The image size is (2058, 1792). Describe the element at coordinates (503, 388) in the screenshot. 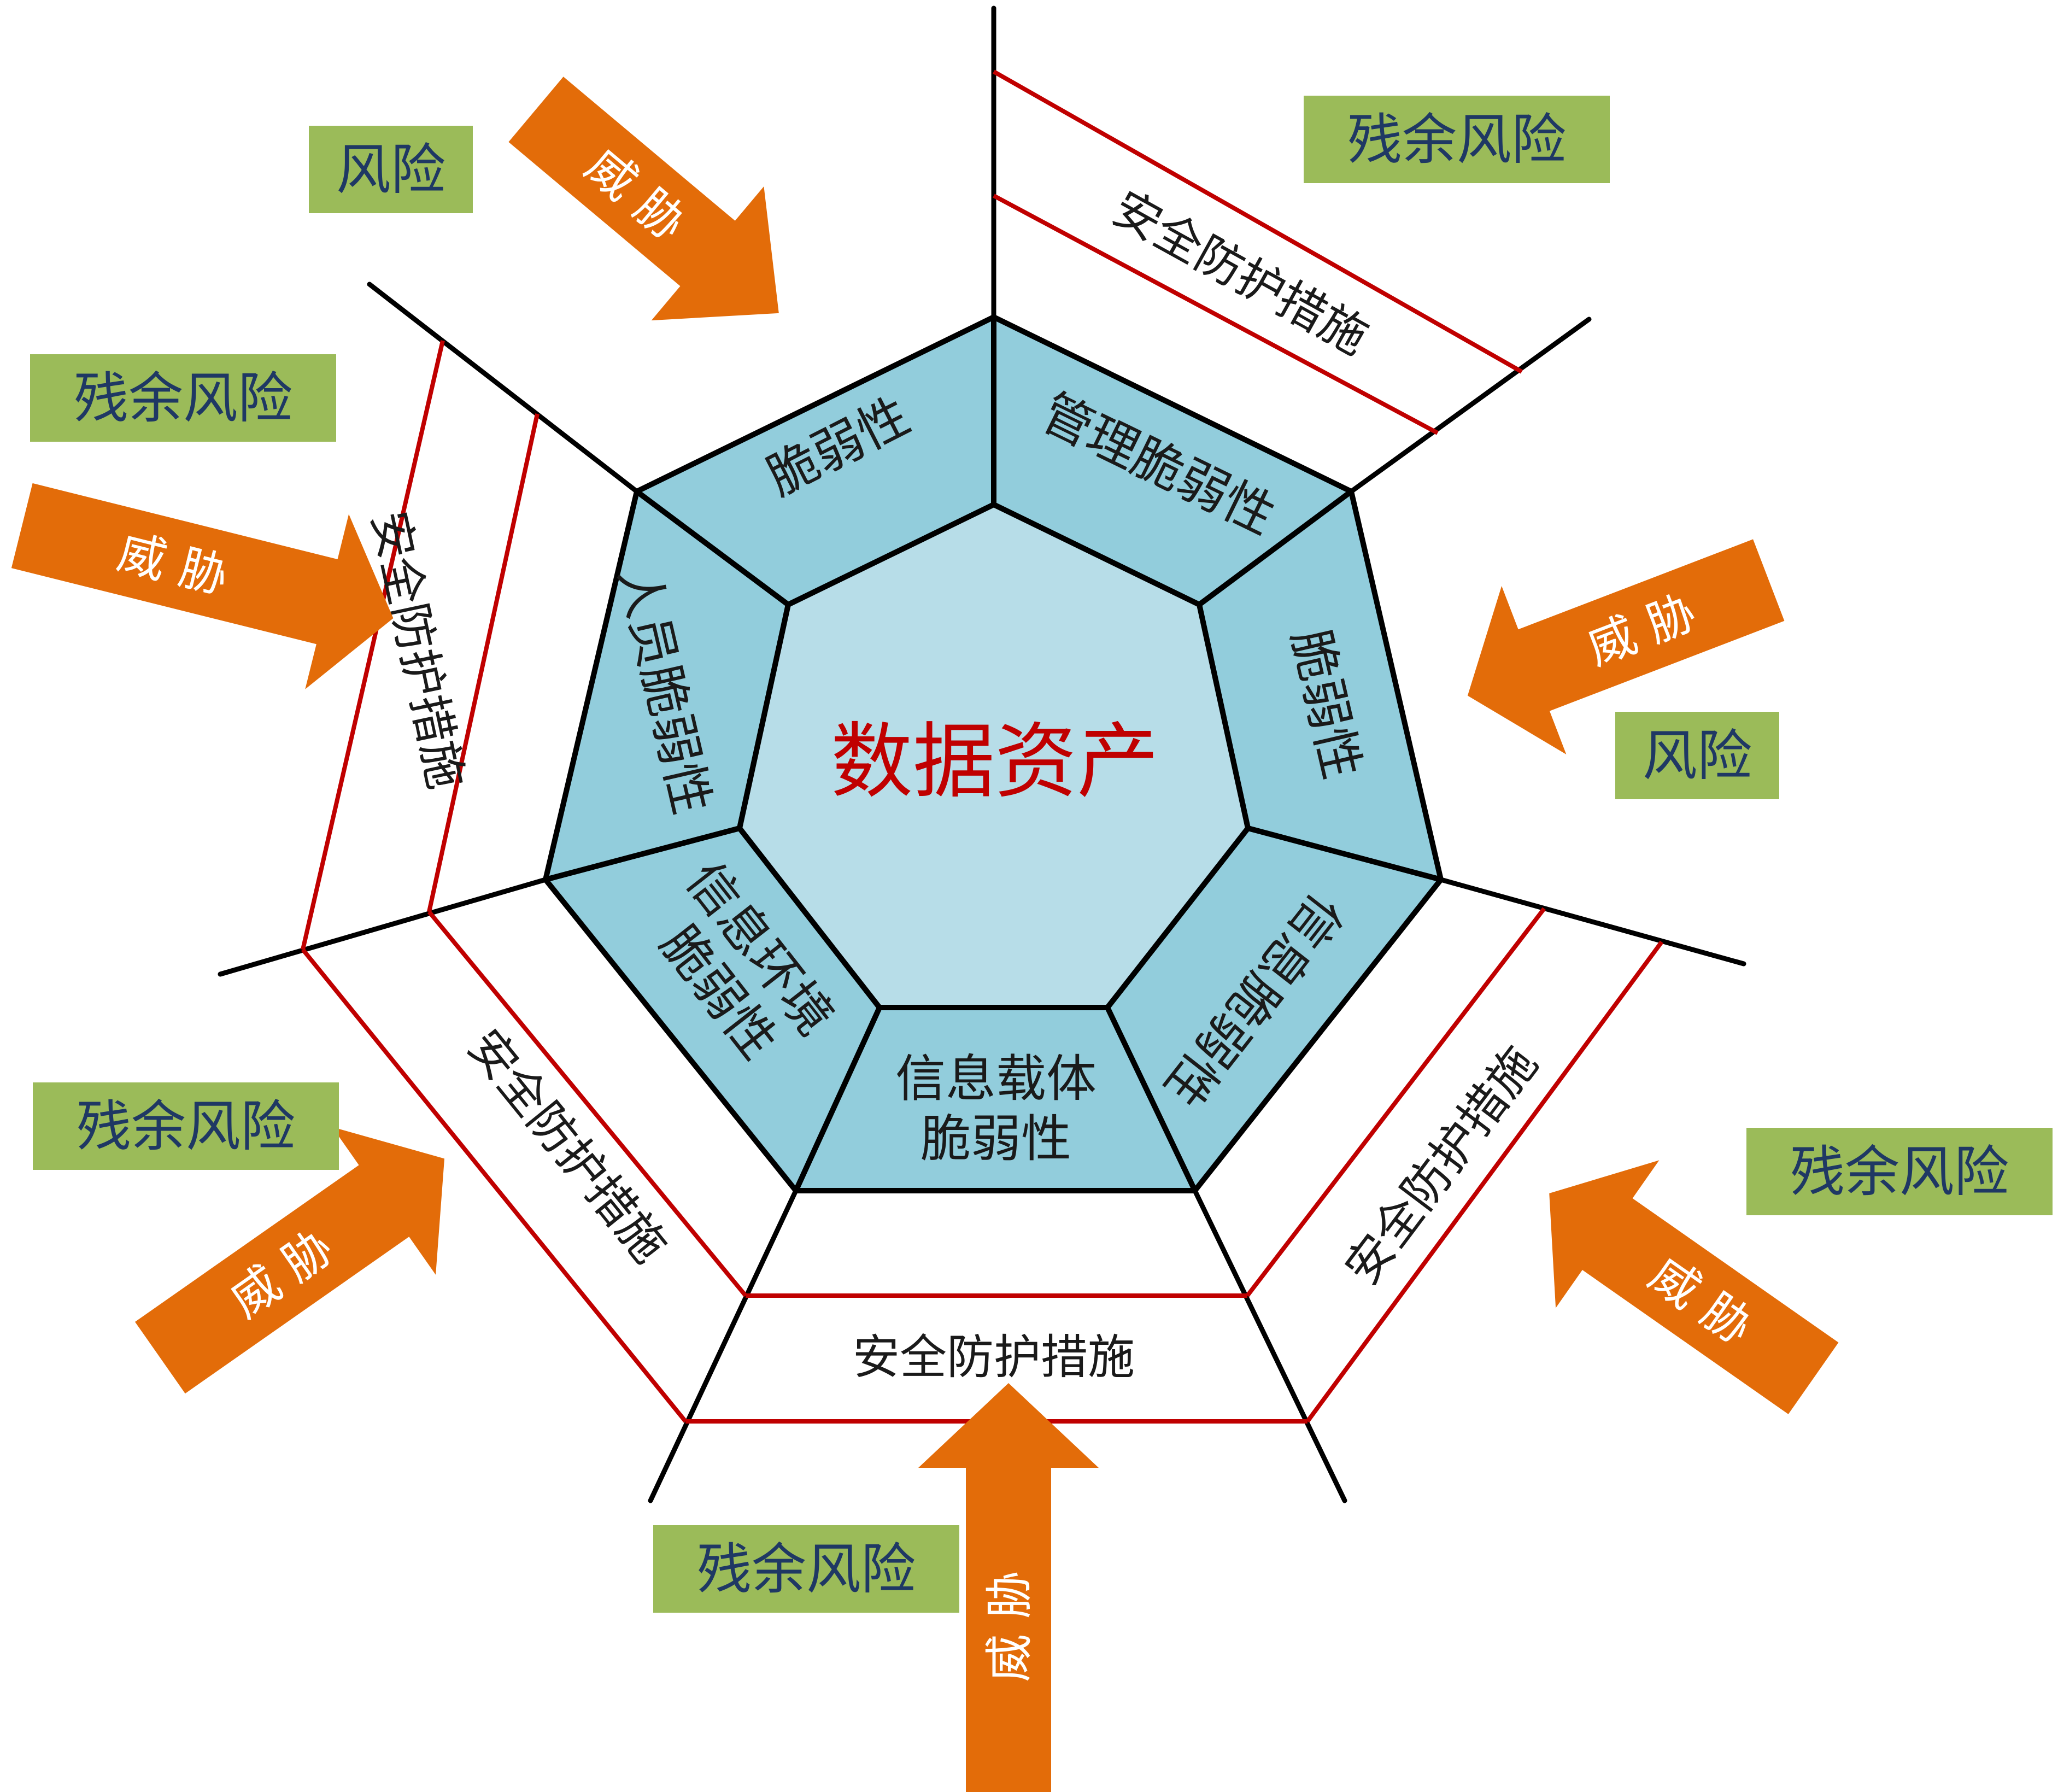

I see `spoke-top-left` at that location.